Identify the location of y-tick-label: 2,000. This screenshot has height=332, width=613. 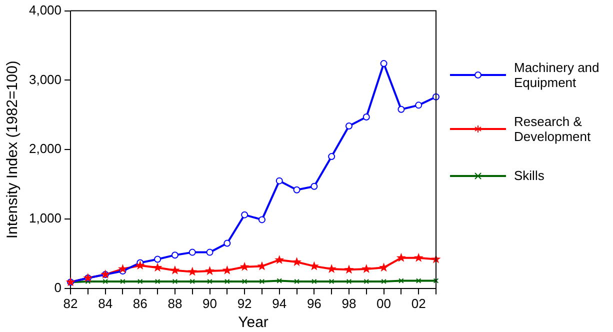
(45, 148).